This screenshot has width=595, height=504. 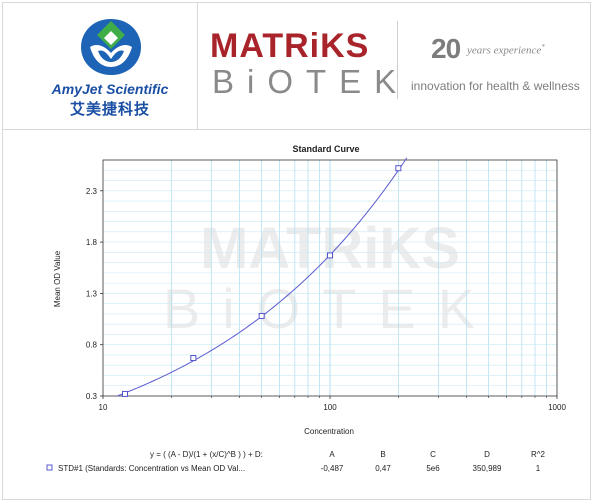 What do you see at coordinates (92, 293) in the screenshot?
I see `y-tick-label: 1.3` at bounding box center [92, 293].